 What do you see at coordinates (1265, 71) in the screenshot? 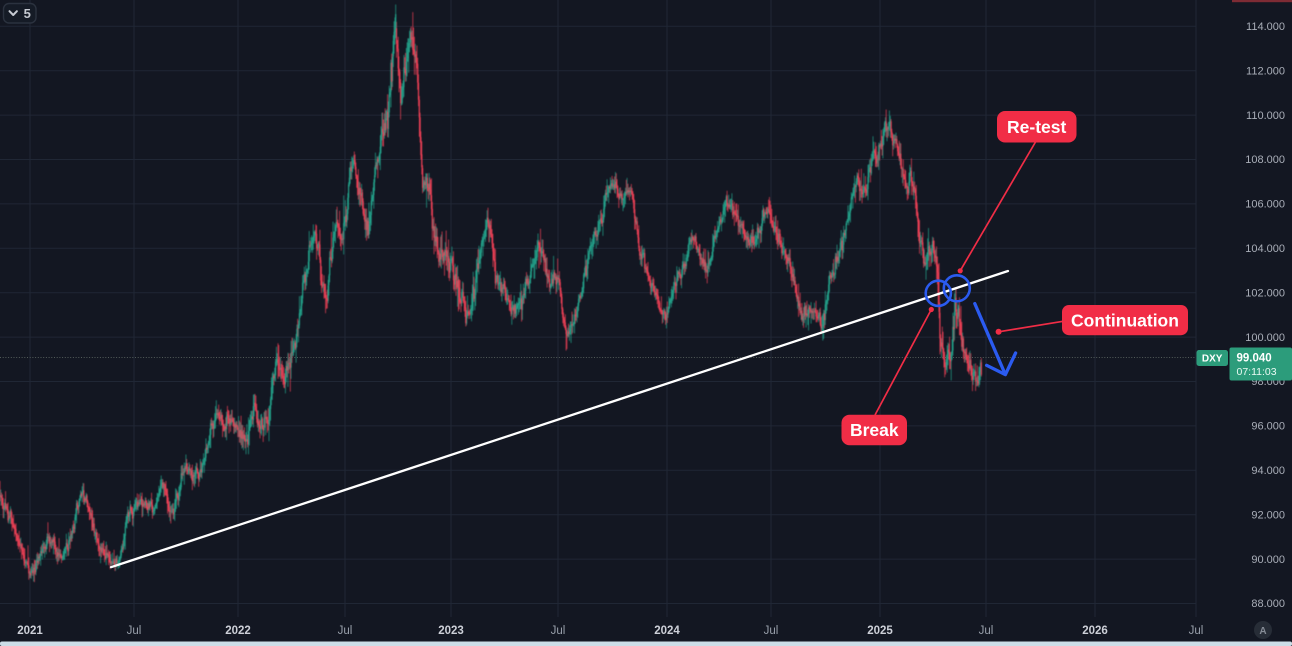
I see `svg-text: 112.000` at bounding box center [1265, 71].